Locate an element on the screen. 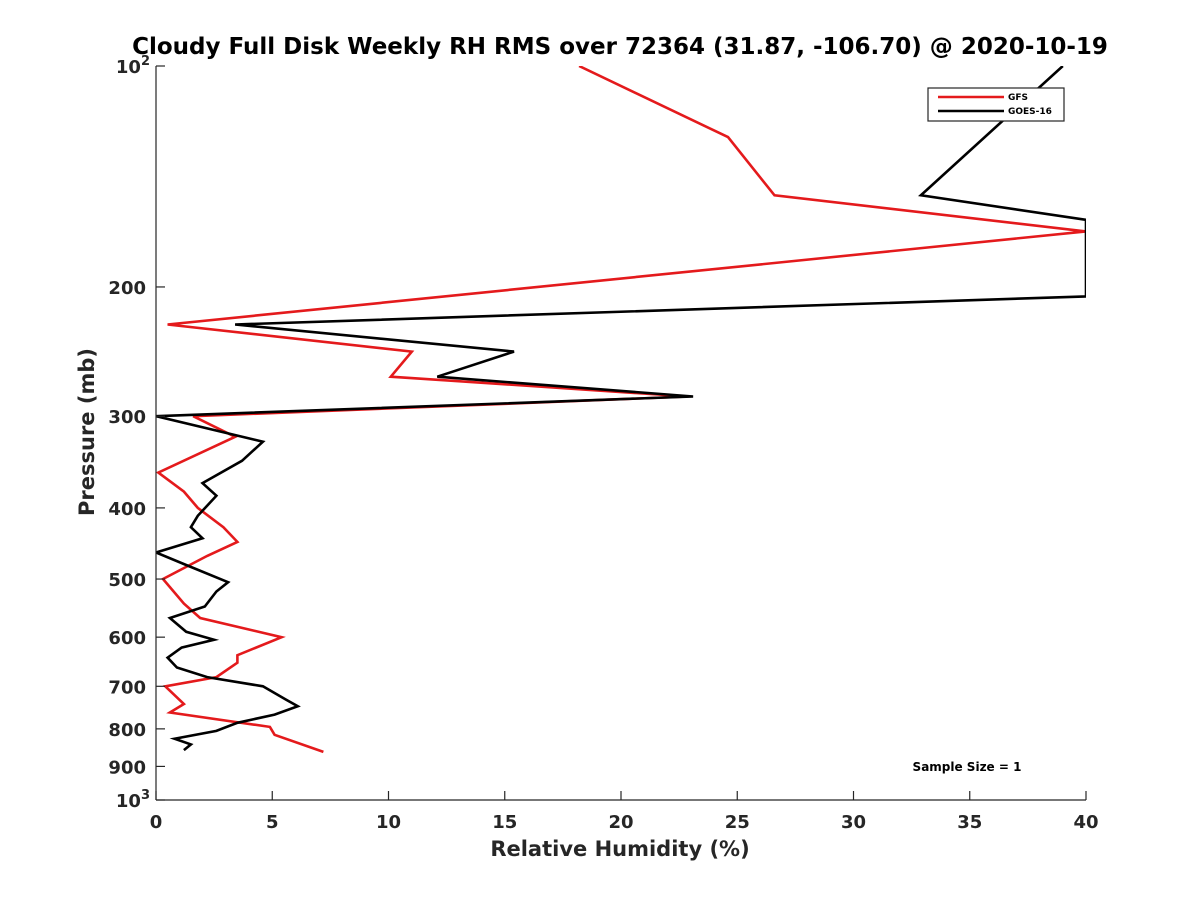 Image resolution: width=1200 pixels, height=900 pixels. x-tick-label: 40 is located at coordinates (1085, 822).